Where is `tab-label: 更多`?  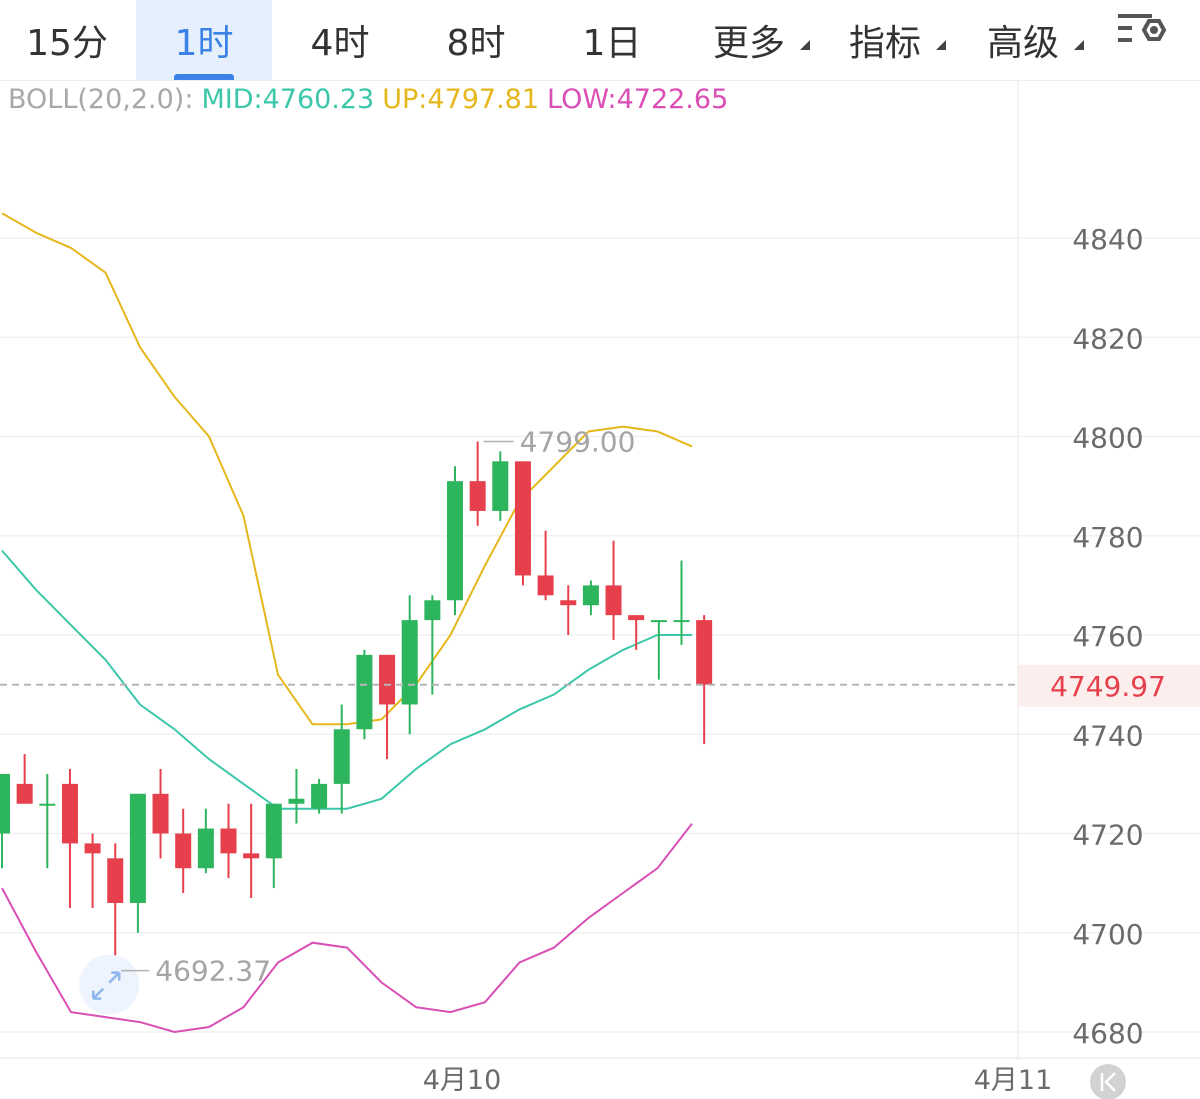 tab-label: 更多 is located at coordinates (749, 40).